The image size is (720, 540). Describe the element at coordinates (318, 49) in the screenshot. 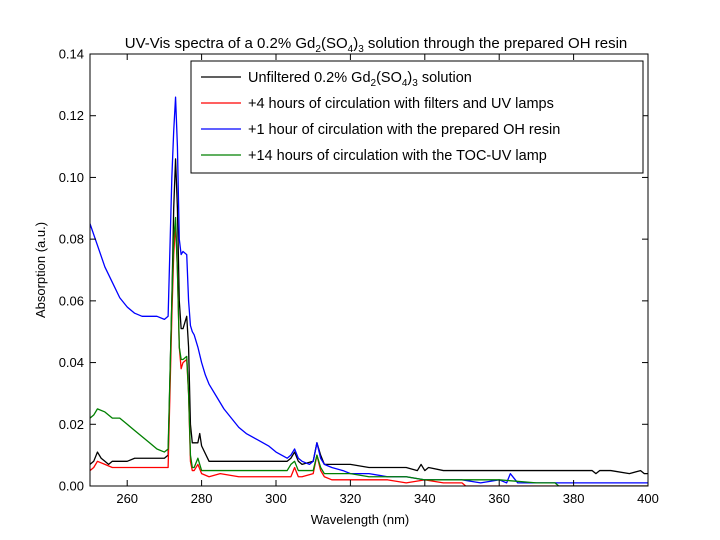

I see `title-sub1: 2` at that location.